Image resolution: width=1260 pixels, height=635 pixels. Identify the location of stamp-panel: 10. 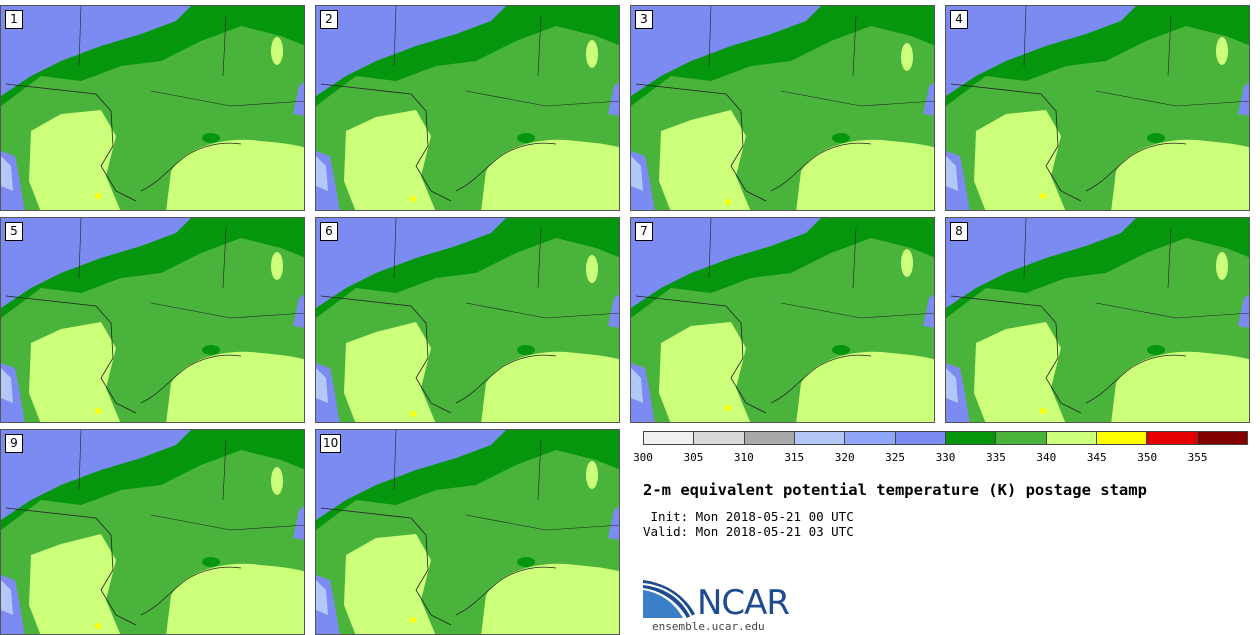
(467, 532).